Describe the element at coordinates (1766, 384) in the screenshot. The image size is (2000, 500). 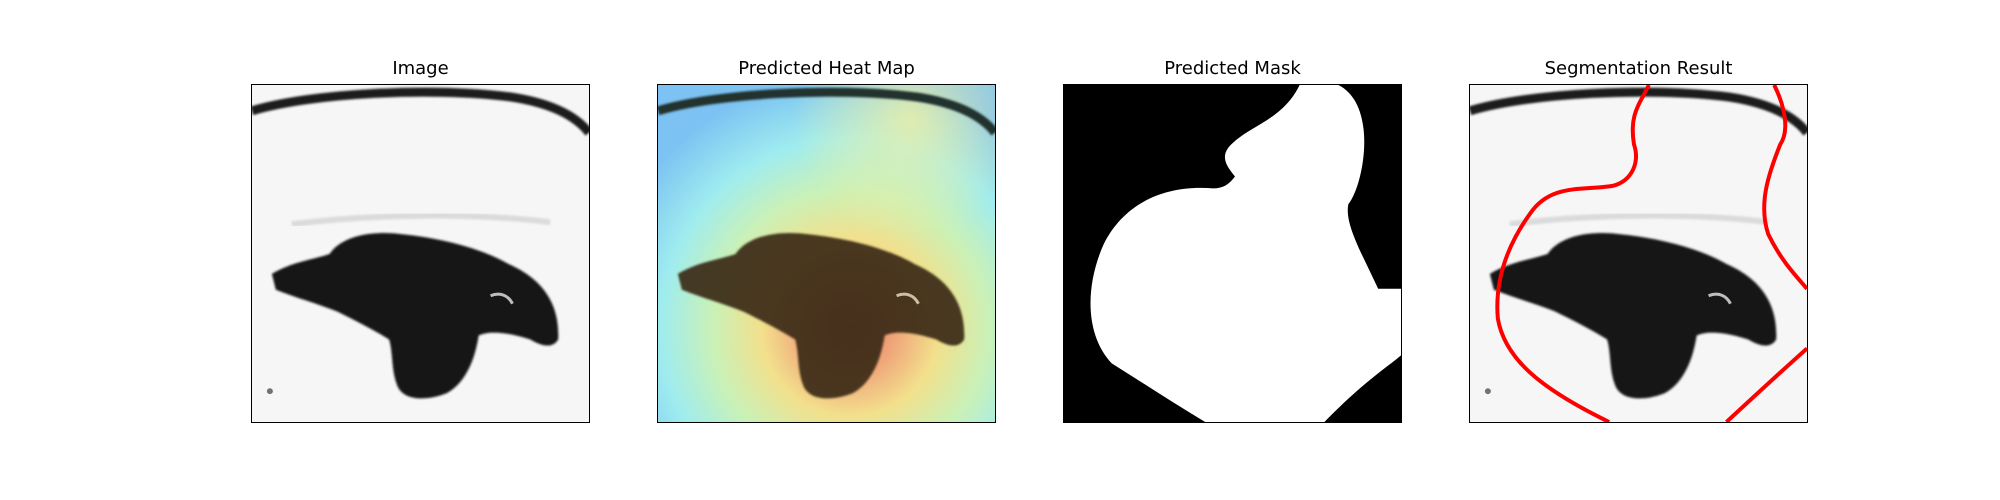
I see `segmentation-contour-right-bottom` at that location.